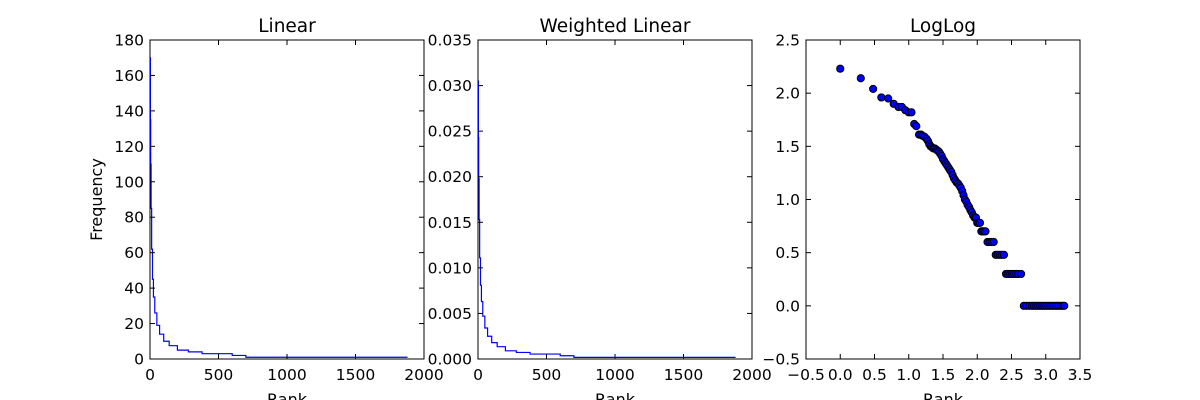 Image resolution: width=1200 pixels, height=400 pixels. Describe the element at coordinates (129, 111) in the screenshot. I see `y-tick-label: 140` at that location.